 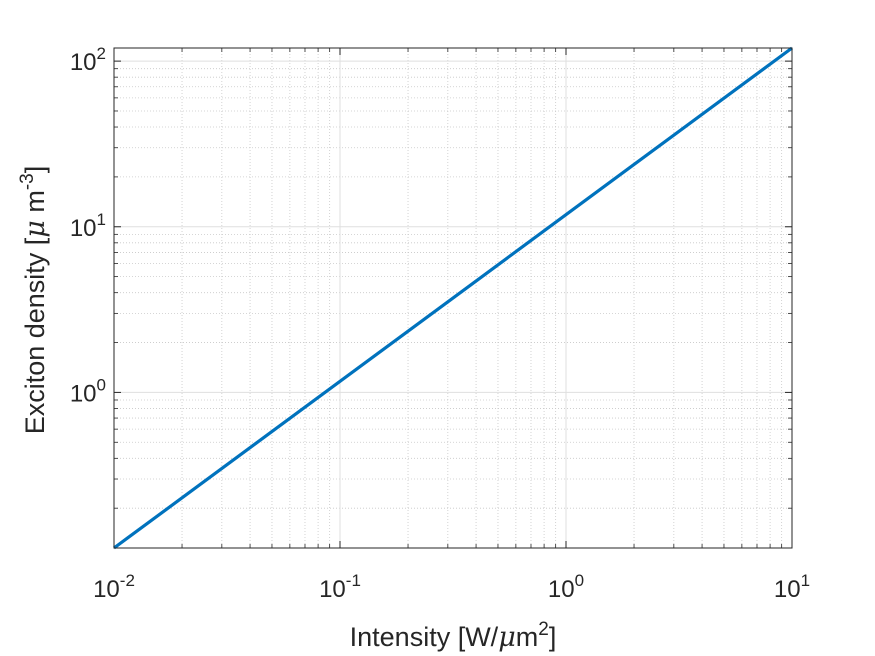 What do you see at coordinates (451, 587) in the screenshot?
I see `x-tick-labels: 10⁻² 10⁻¹ 10⁰ 10¹` at bounding box center [451, 587].